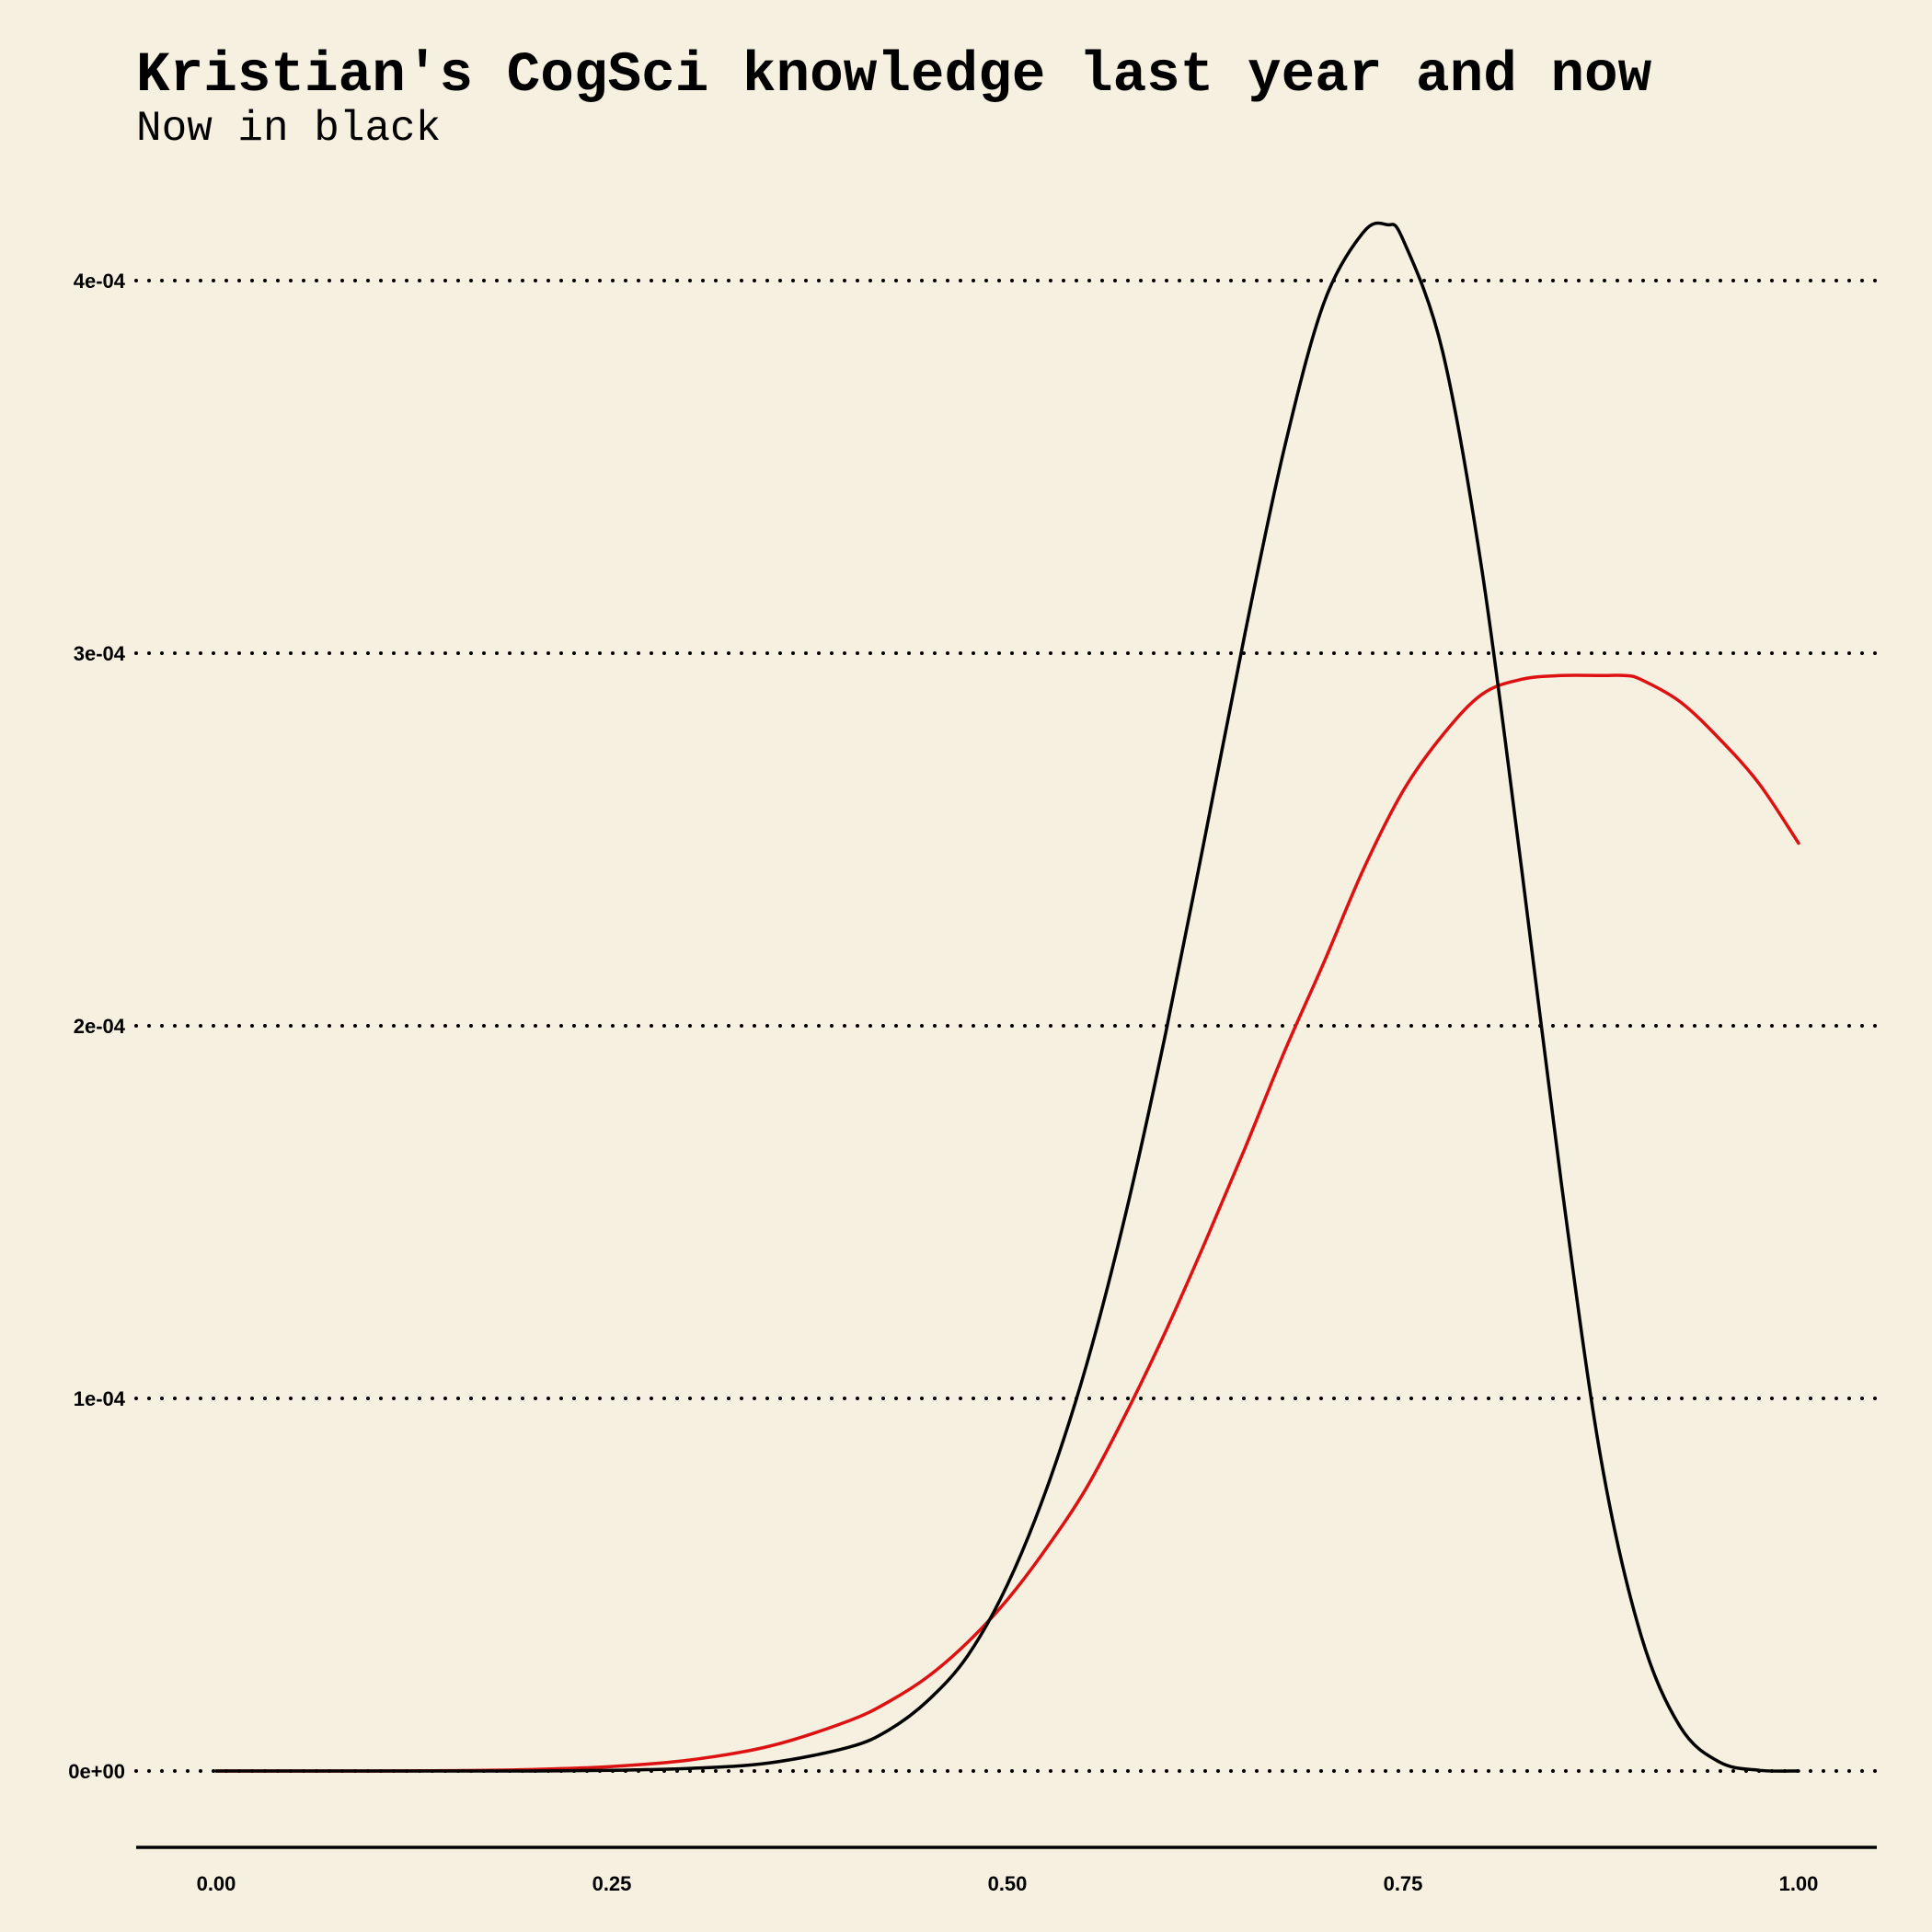  I want to click on y-tick-label: 2e-04, so click(100, 1026).